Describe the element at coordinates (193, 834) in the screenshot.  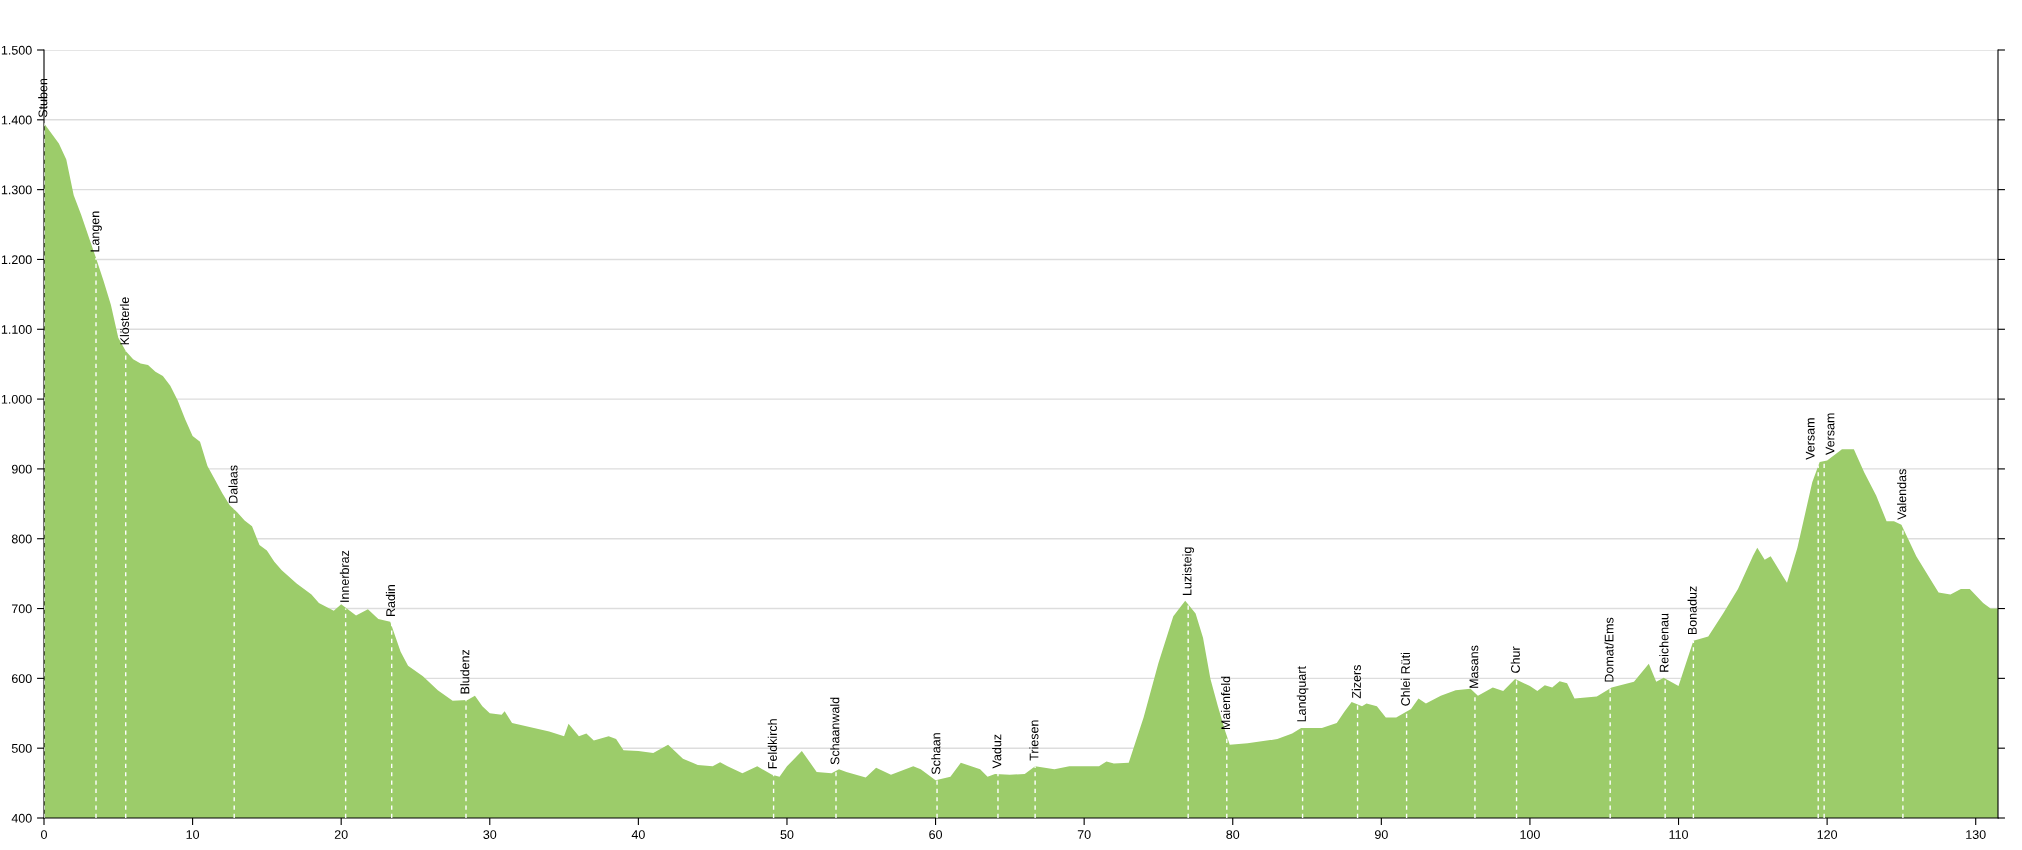
I see `x-tick-label: 10` at that location.